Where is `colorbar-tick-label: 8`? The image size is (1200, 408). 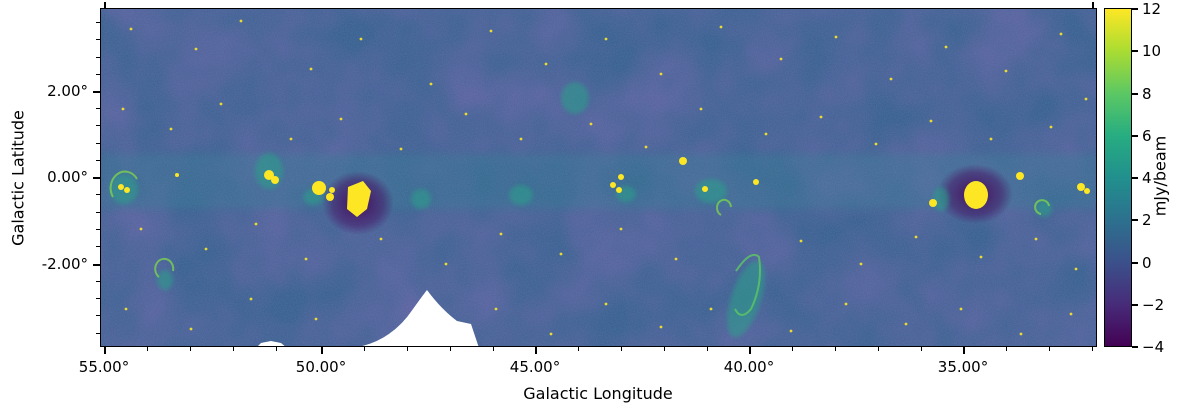
colorbar-tick-label: 8 is located at coordinates (1147, 94).